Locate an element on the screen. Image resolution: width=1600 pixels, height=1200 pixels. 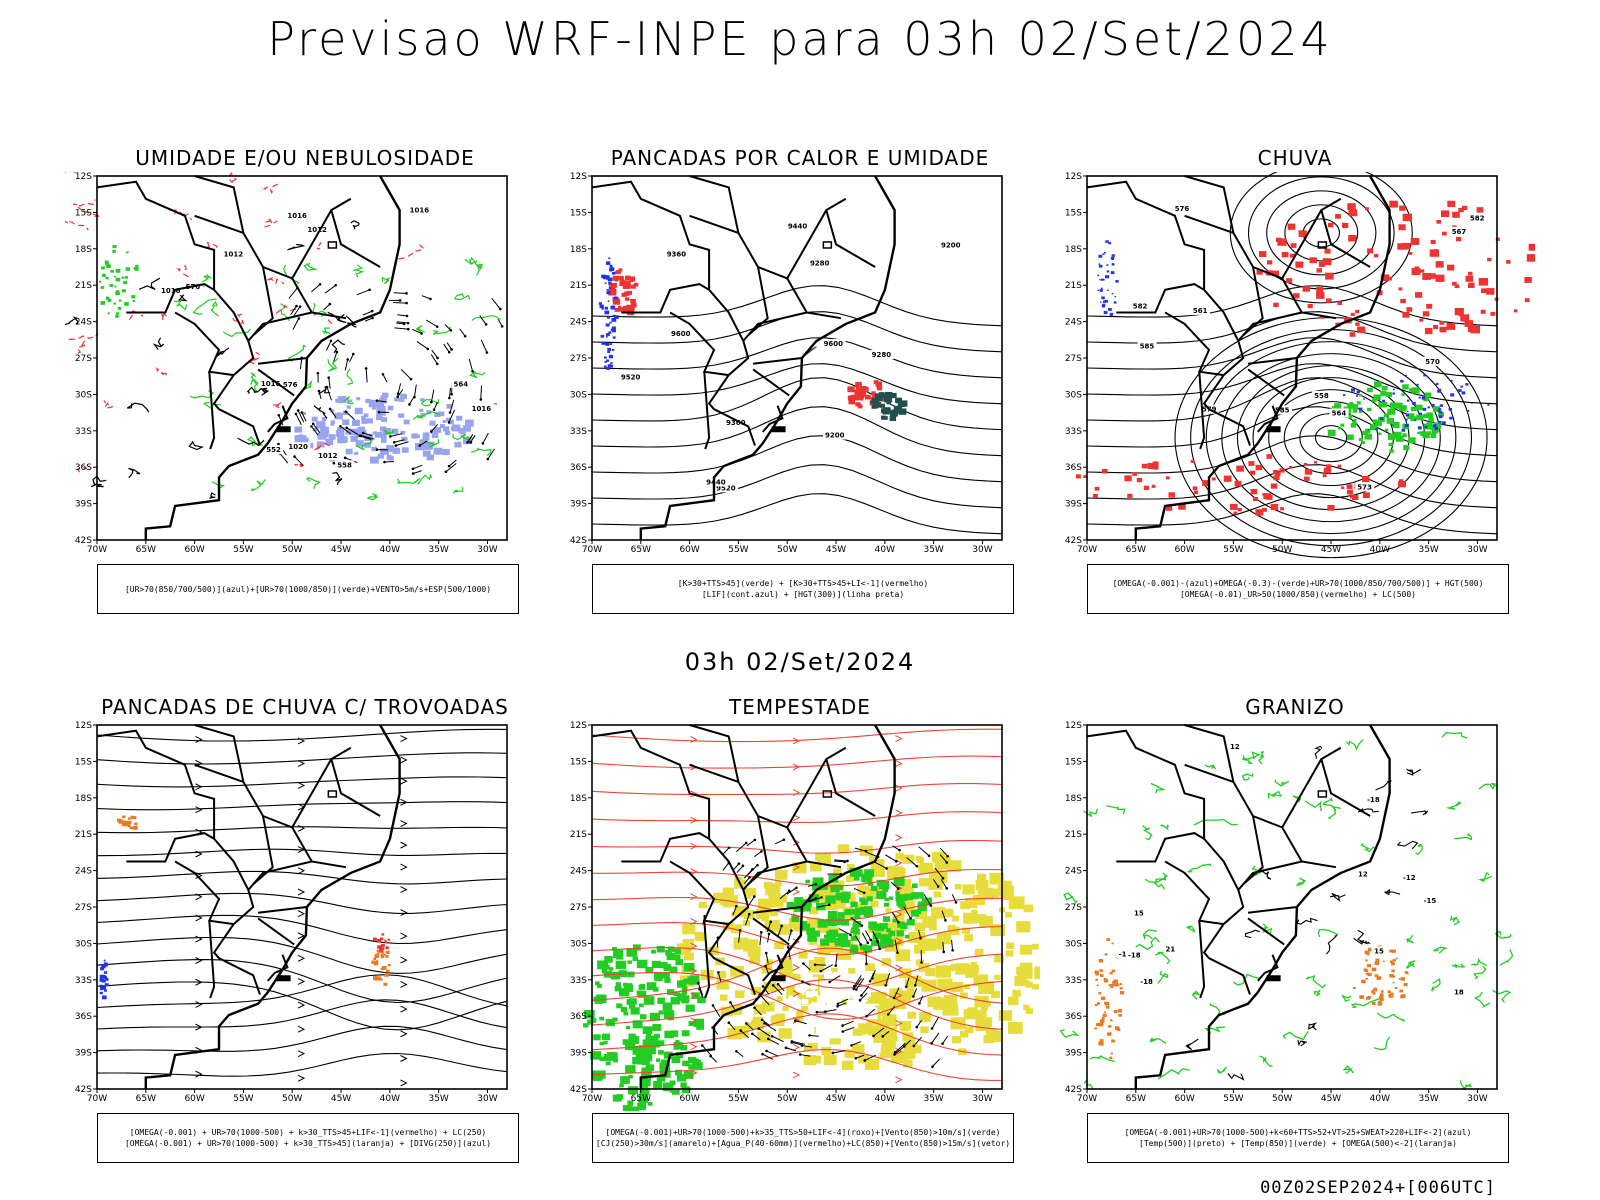
panel-title: PANCADAS DE CHUVA C/ TROVOADAS is located at coordinates (305, 707).